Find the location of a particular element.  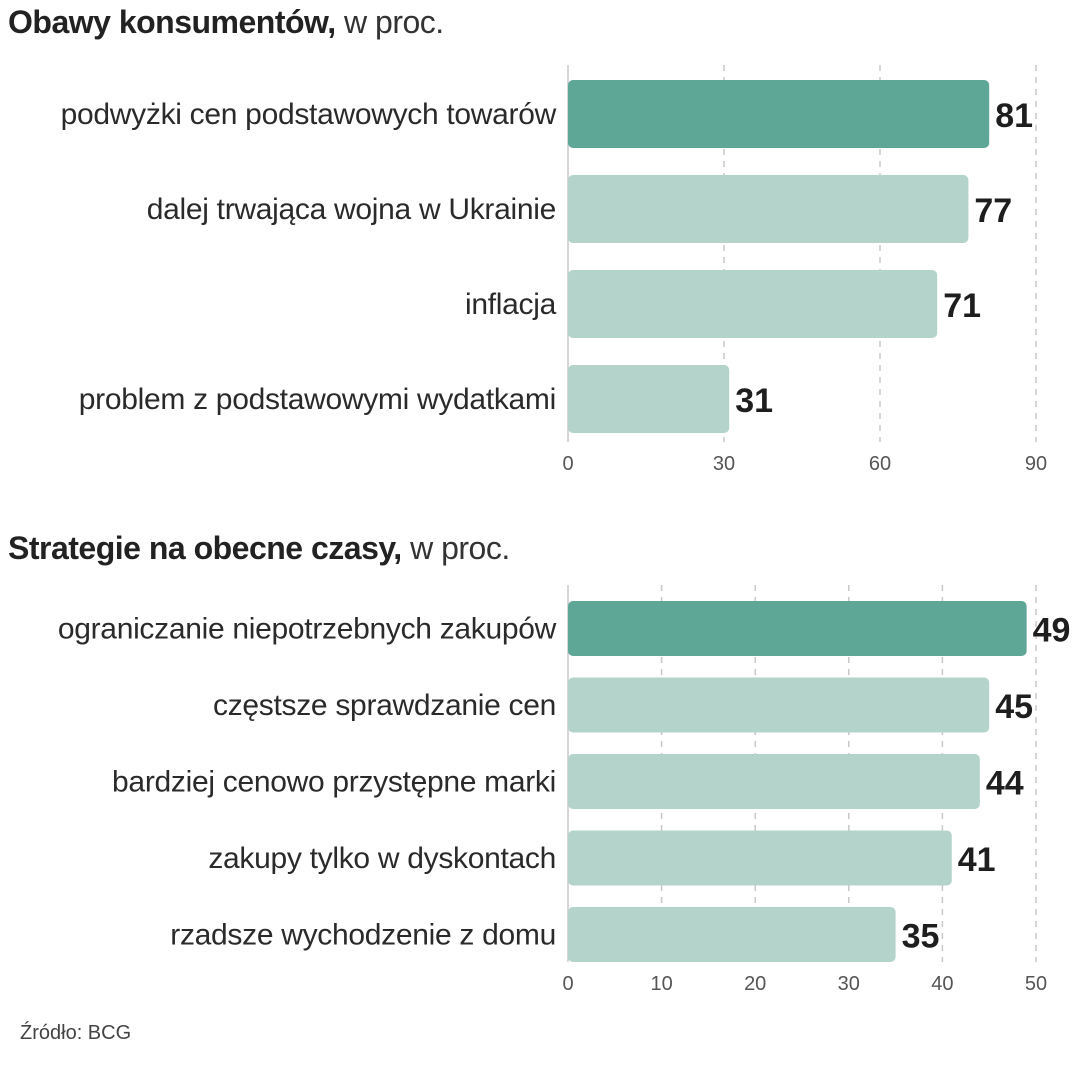

chart1-tick-label-1: 30 is located at coordinates (724, 464).